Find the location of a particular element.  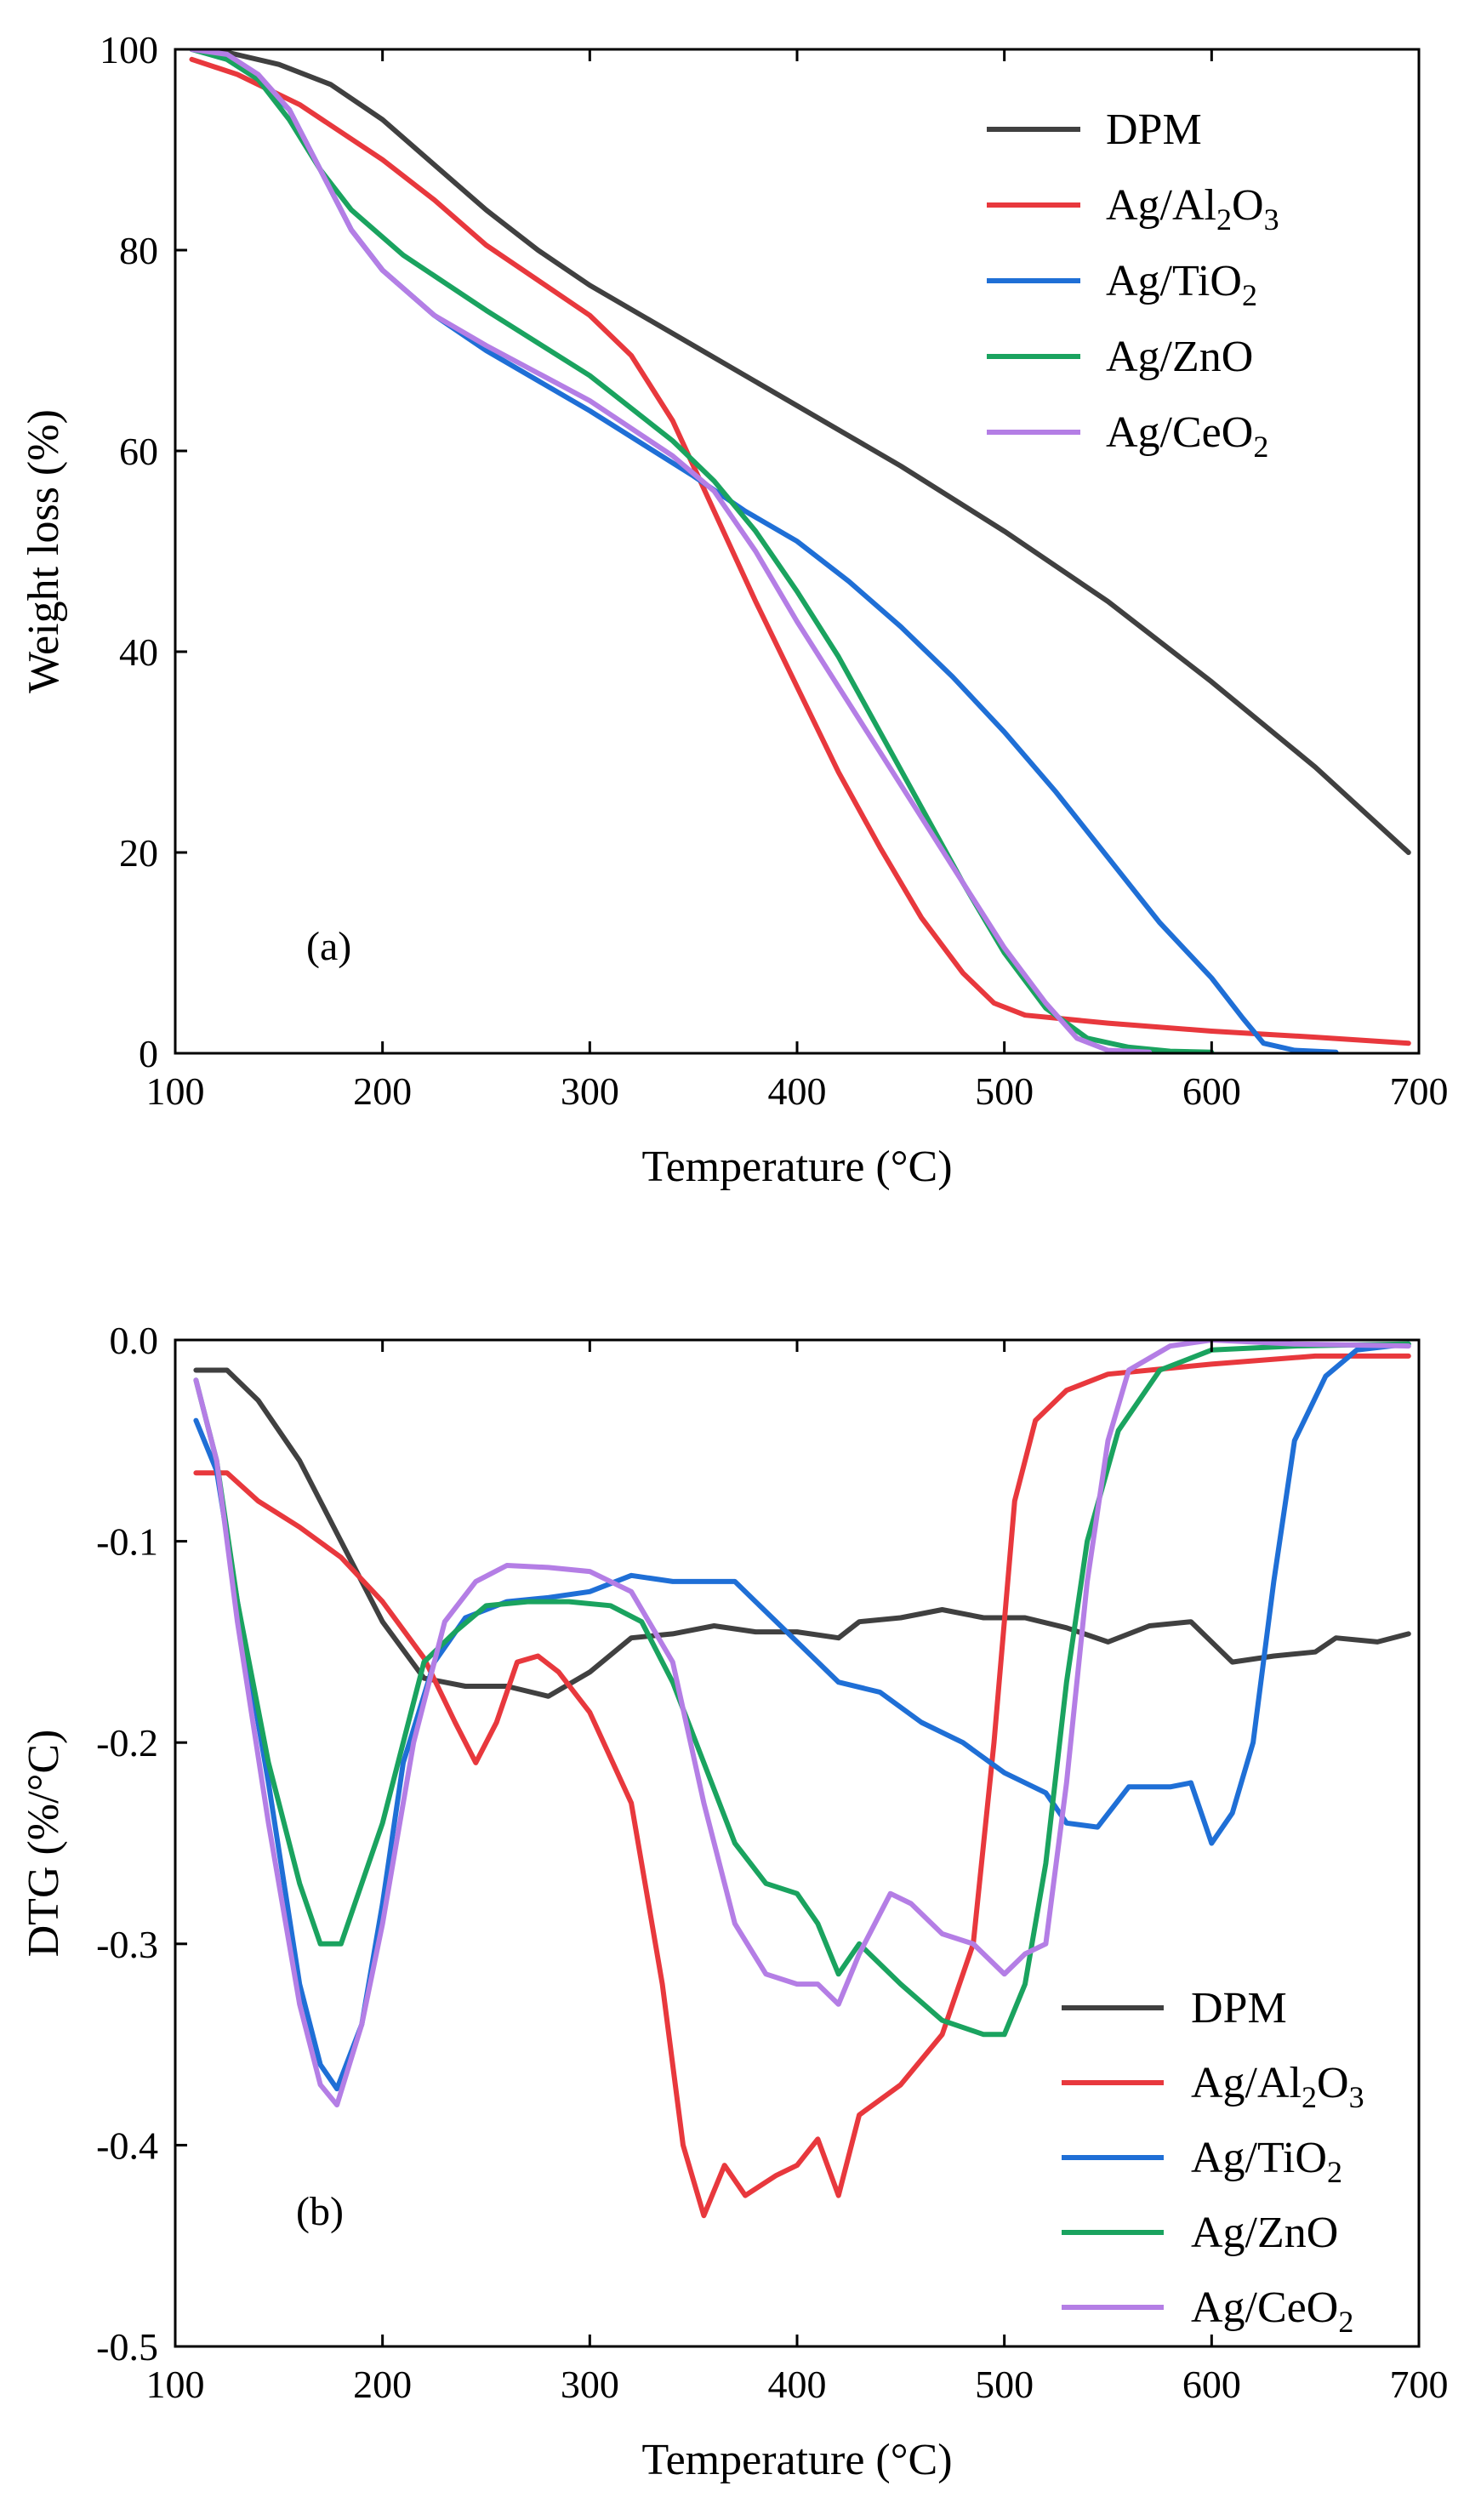

y-tick-label: -0.5 is located at coordinates (127, 2347).